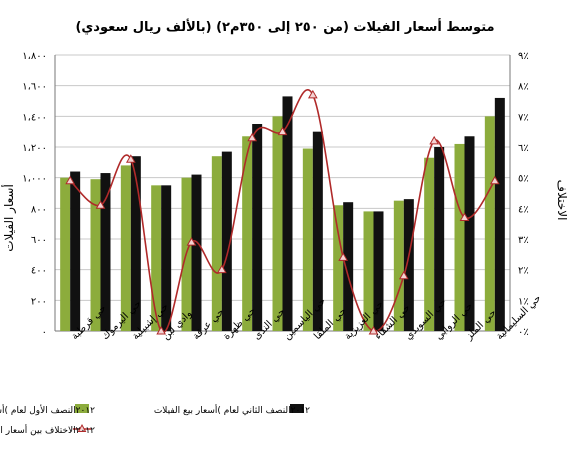 The image size is (570, 461). Describe the element at coordinates (232, 410) in the screenshot. I see `legend-label: ٢٠١٢النصف الثاني لعام )أسعار بيع الفيلات` at that location.